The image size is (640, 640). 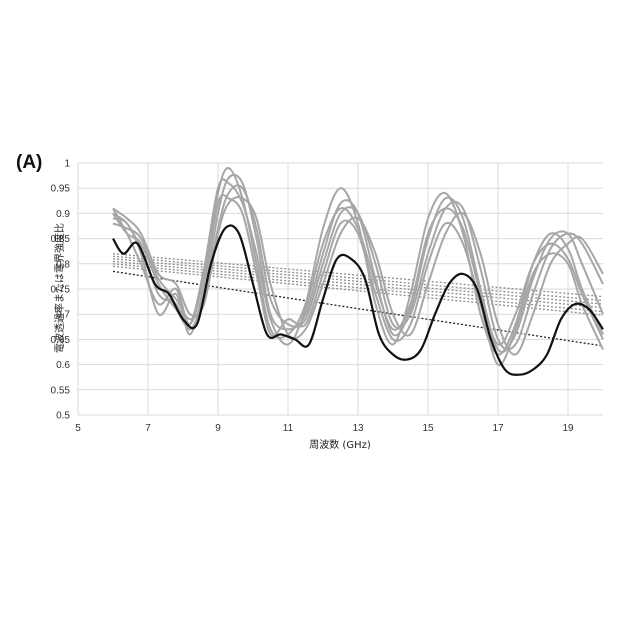 I want to click on y-tick-label-2: 0.6, so click(x=63, y=365).